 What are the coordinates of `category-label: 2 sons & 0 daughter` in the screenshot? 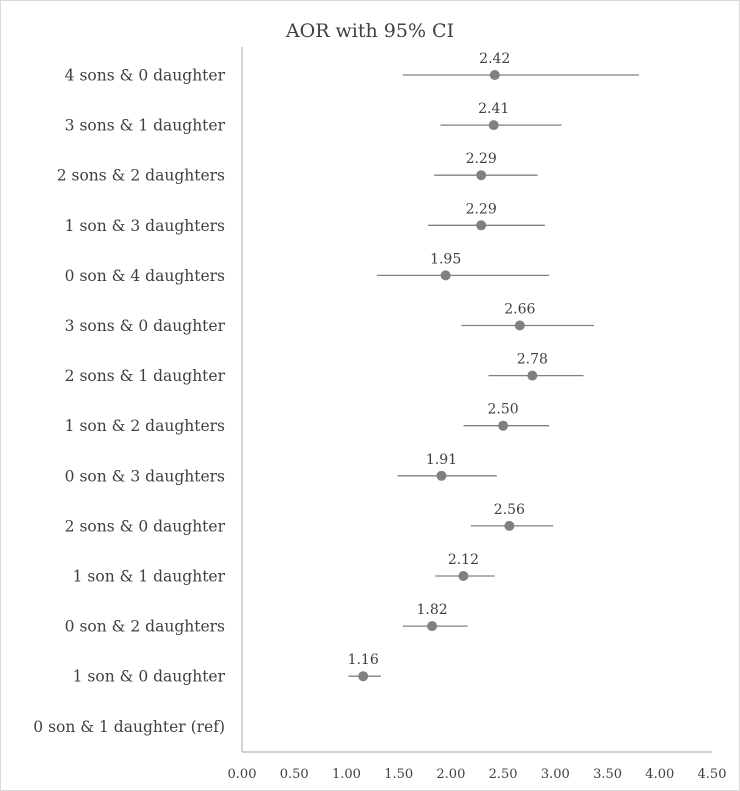 It's located at (145, 526).